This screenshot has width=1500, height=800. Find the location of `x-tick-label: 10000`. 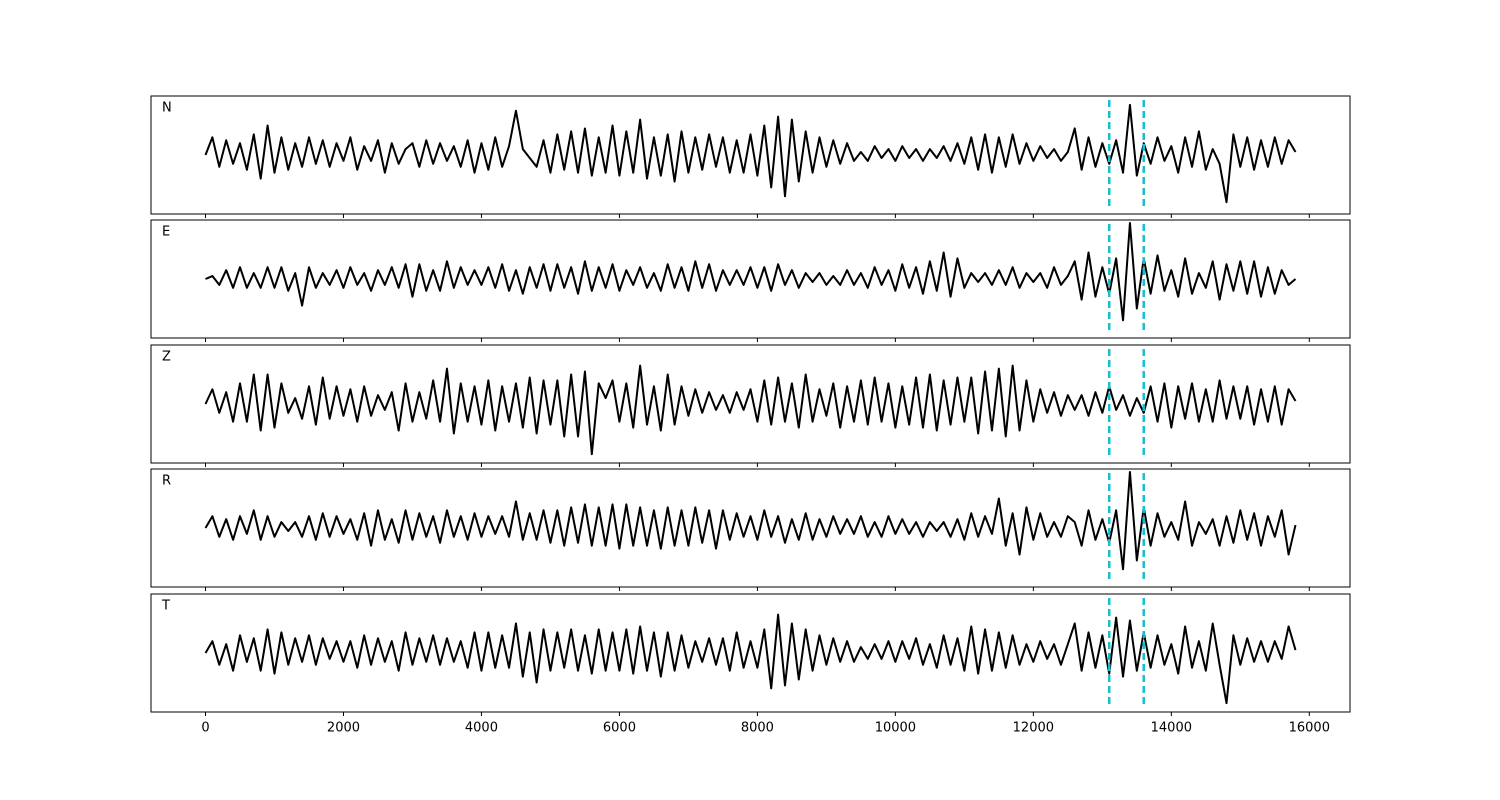

x-tick-label: 10000 is located at coordinates (895, 728).